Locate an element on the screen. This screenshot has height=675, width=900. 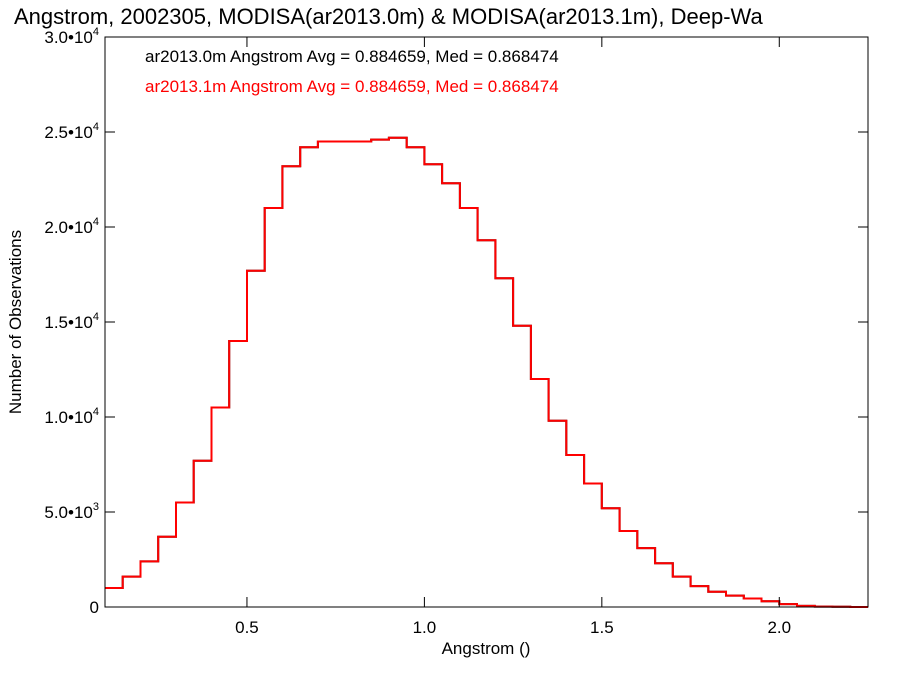
y-tick-label-2: 1.0•104 is located at coordinates (71, 416).